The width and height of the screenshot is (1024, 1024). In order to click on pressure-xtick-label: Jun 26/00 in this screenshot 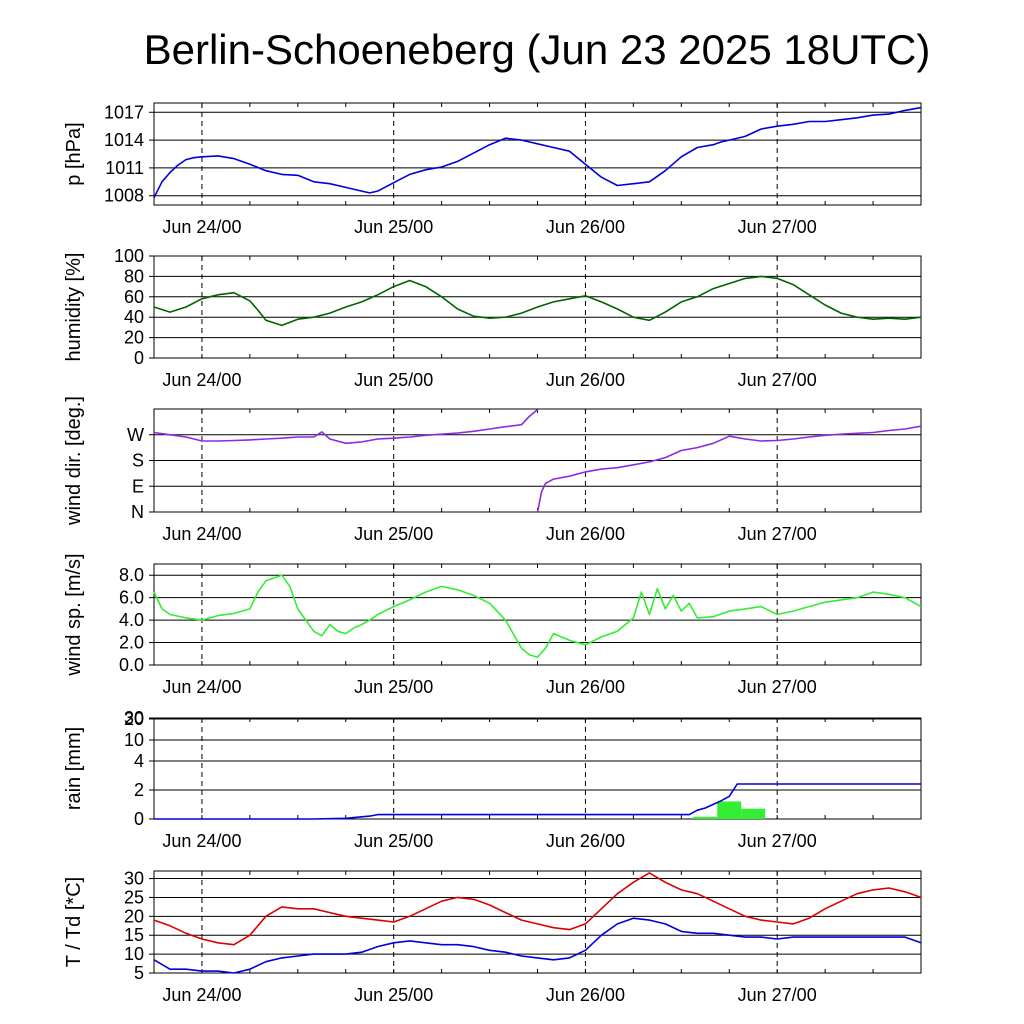, I will do `click(585, 227)`.